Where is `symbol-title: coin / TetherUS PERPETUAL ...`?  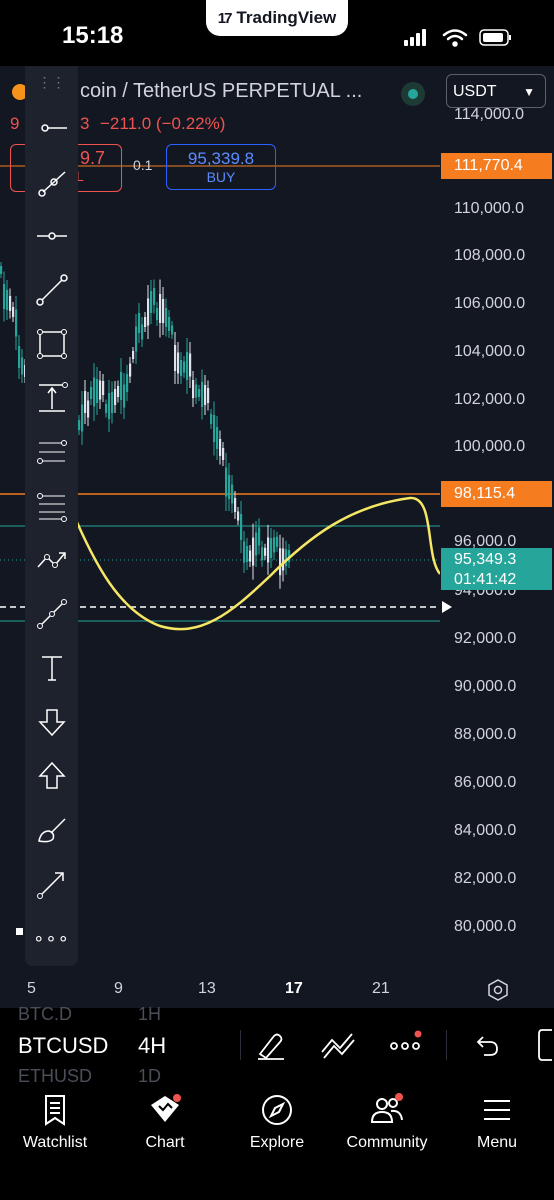 symbol-title: coin / TetherUS PERPETUAL ... is located at coordinates (221, 91).